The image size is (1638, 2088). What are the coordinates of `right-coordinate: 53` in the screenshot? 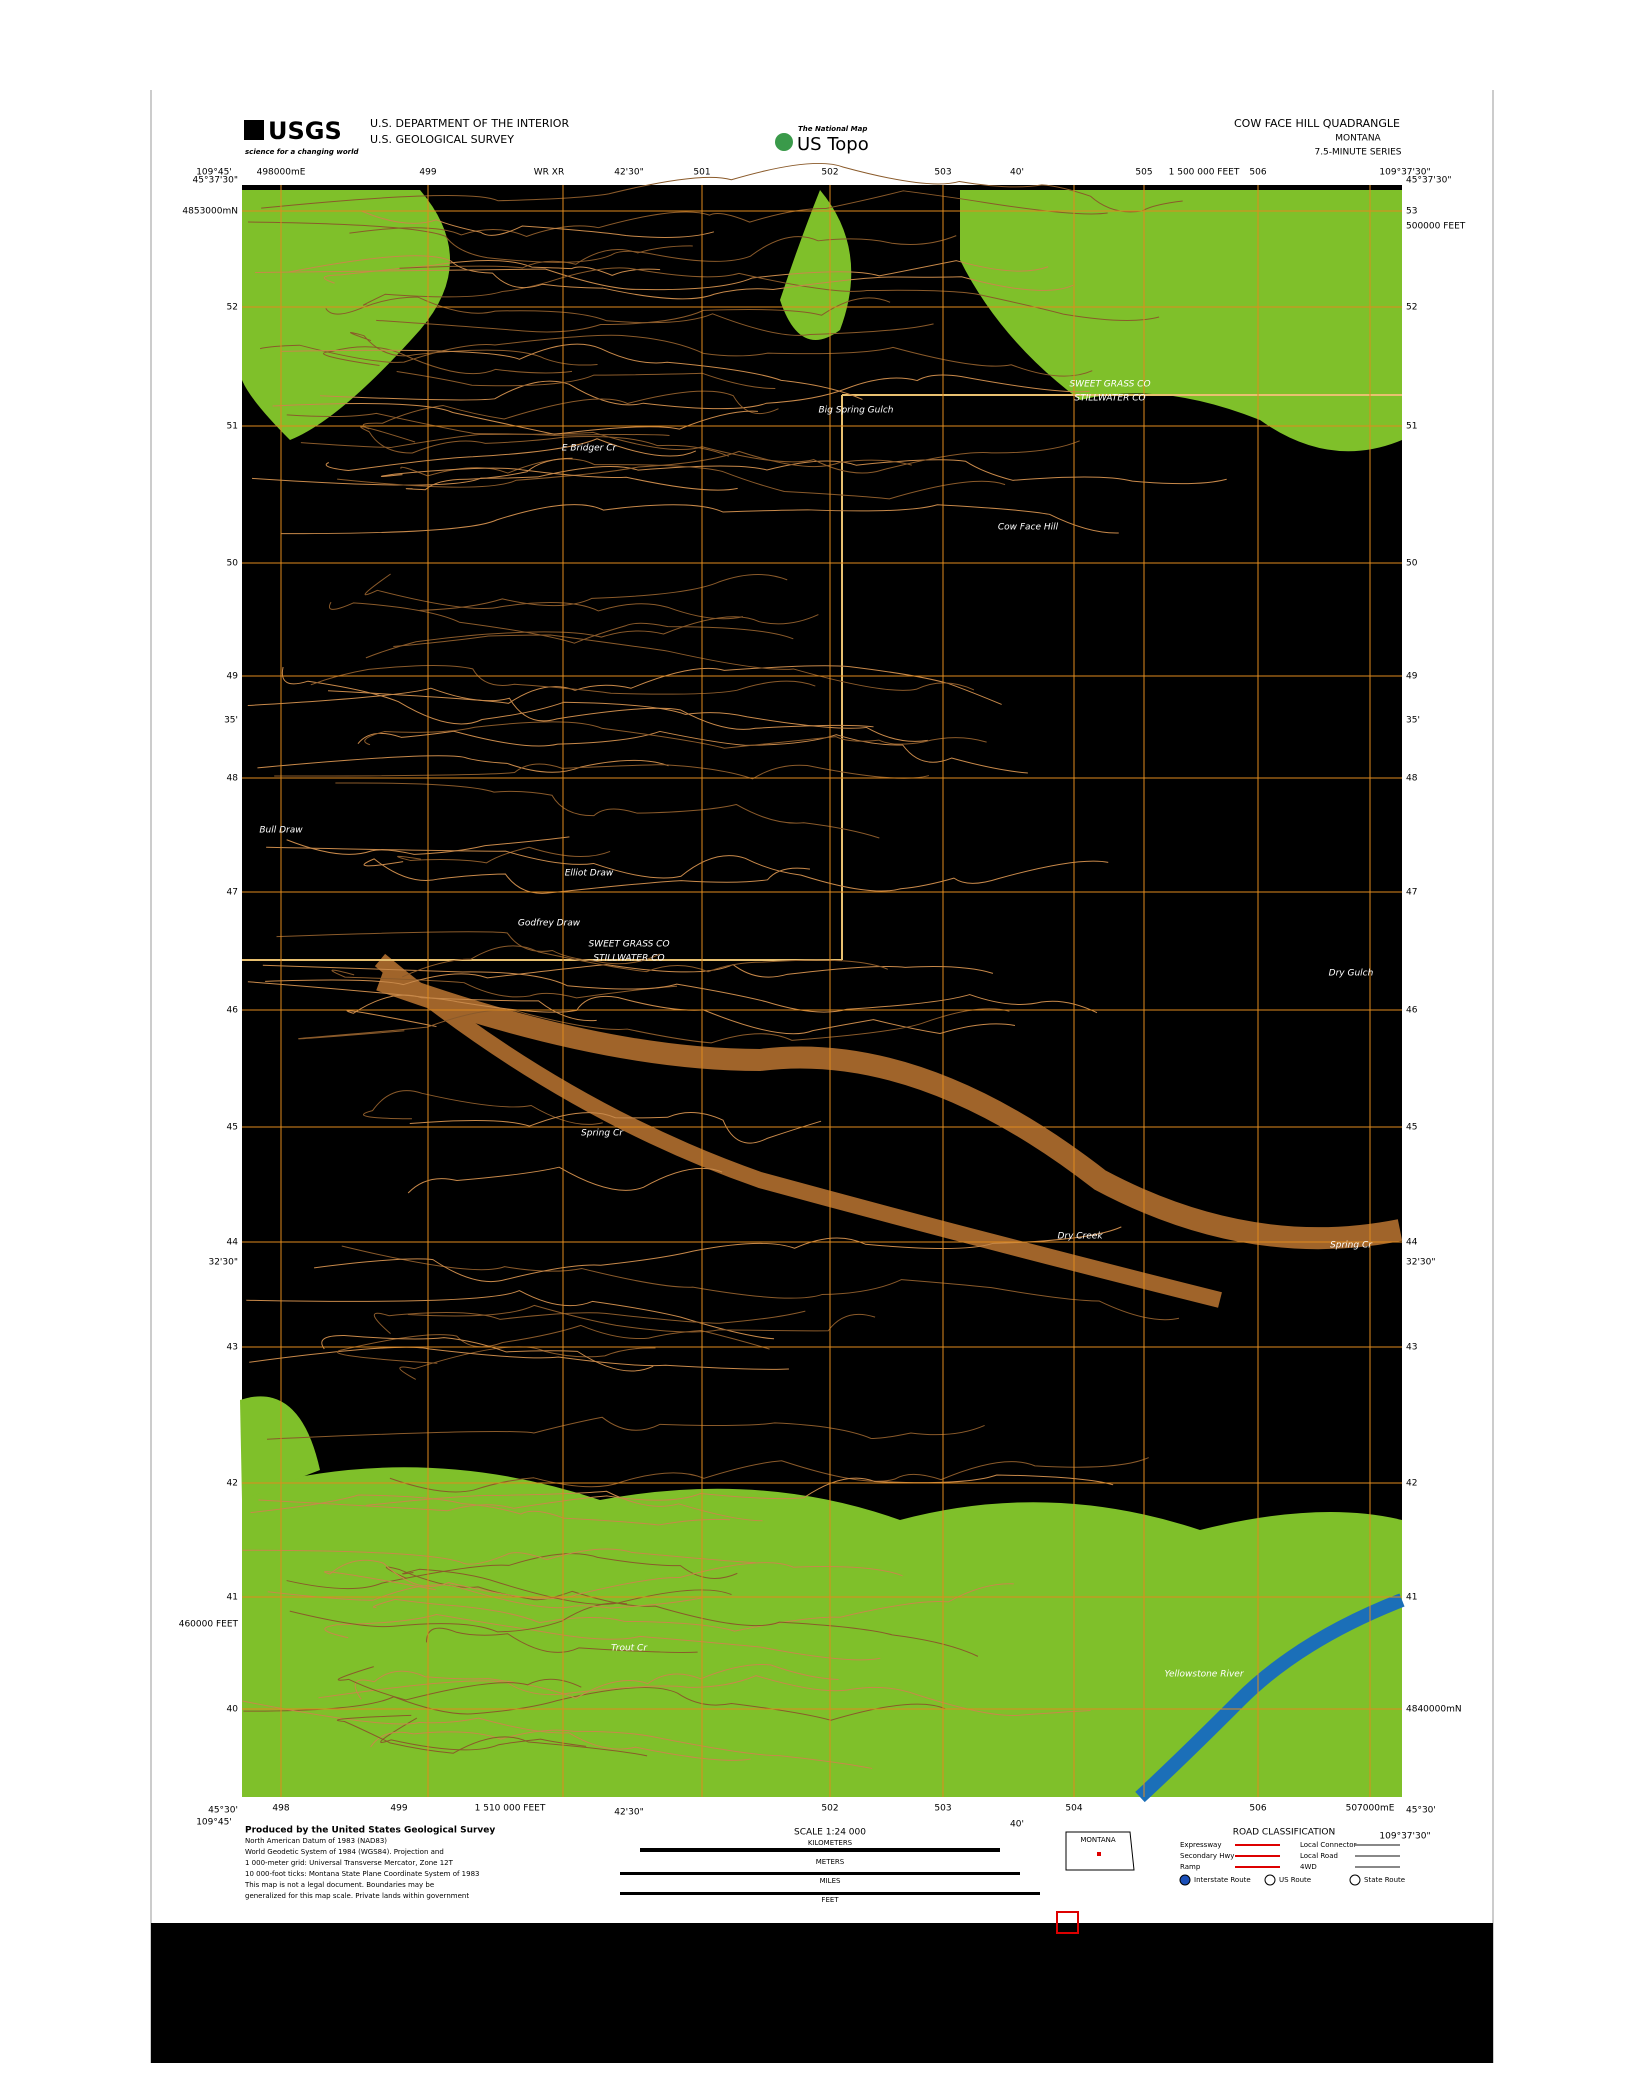 It's located at (1411, 212).